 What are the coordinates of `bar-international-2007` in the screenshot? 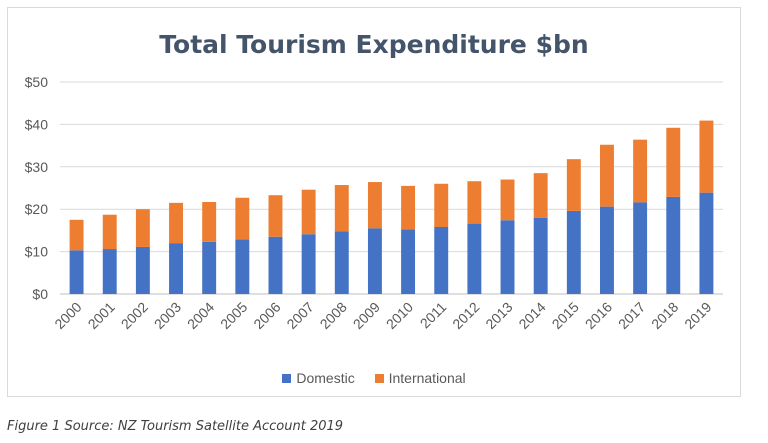 It's located at (308, 212).